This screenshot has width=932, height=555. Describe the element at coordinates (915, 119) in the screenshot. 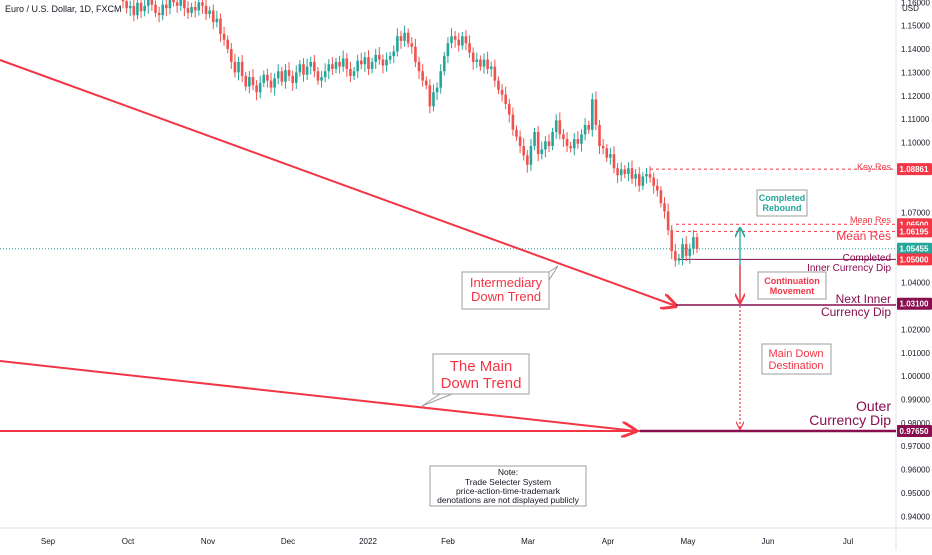

I see `y-tick-label: 1.11000` at that location.